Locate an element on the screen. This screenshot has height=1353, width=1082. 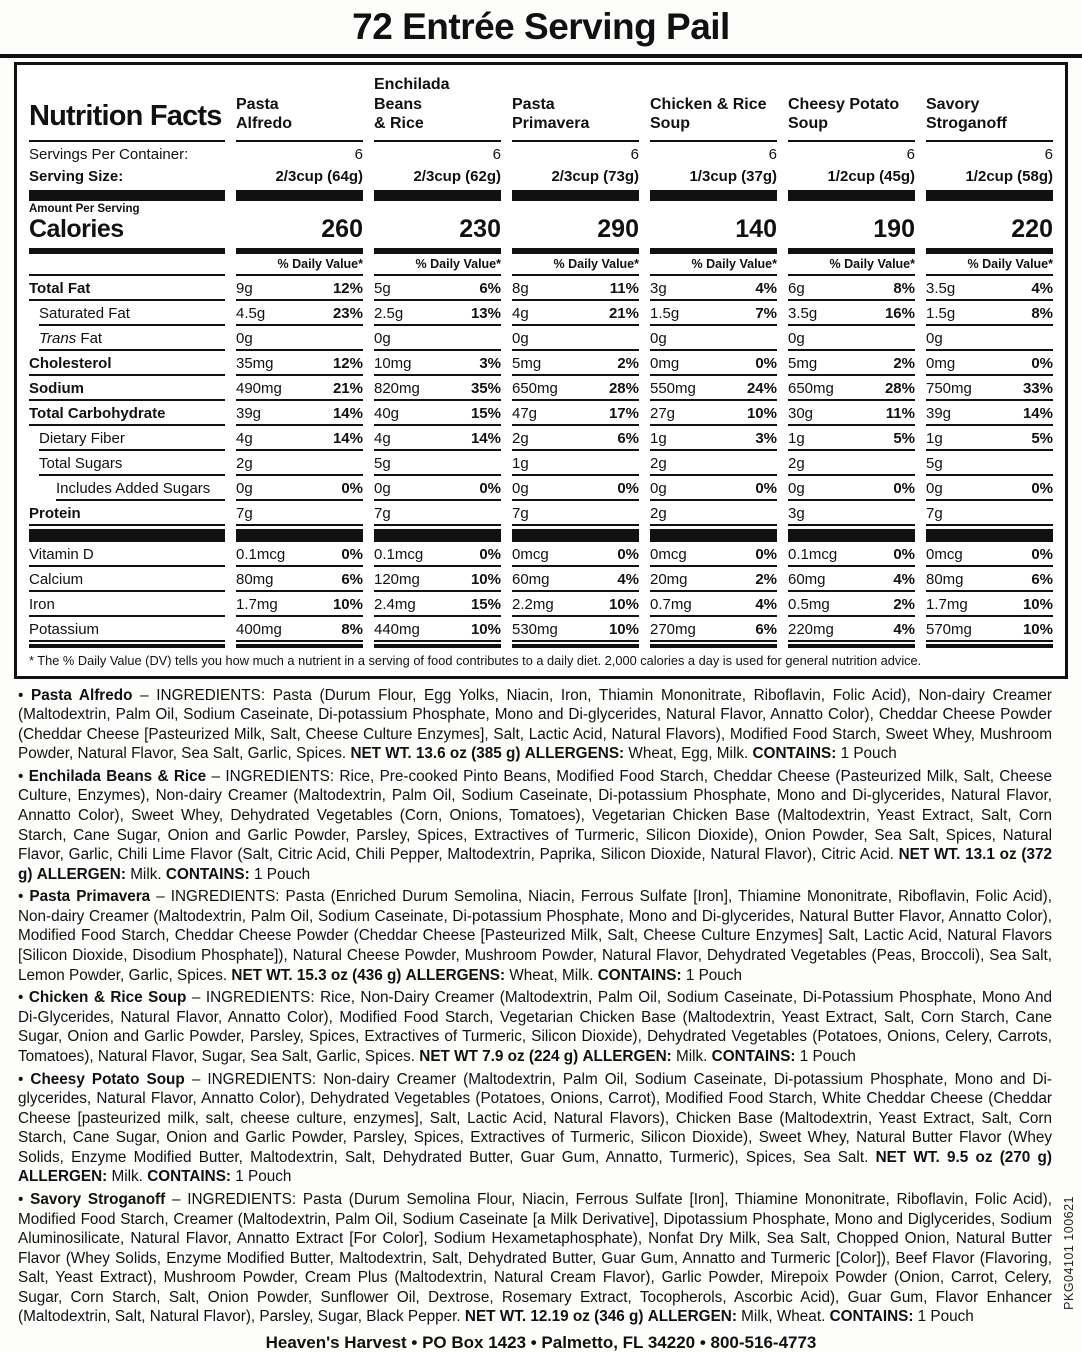
nutrient-cell: 1.5g 7% is located at coordinates (713, 313).